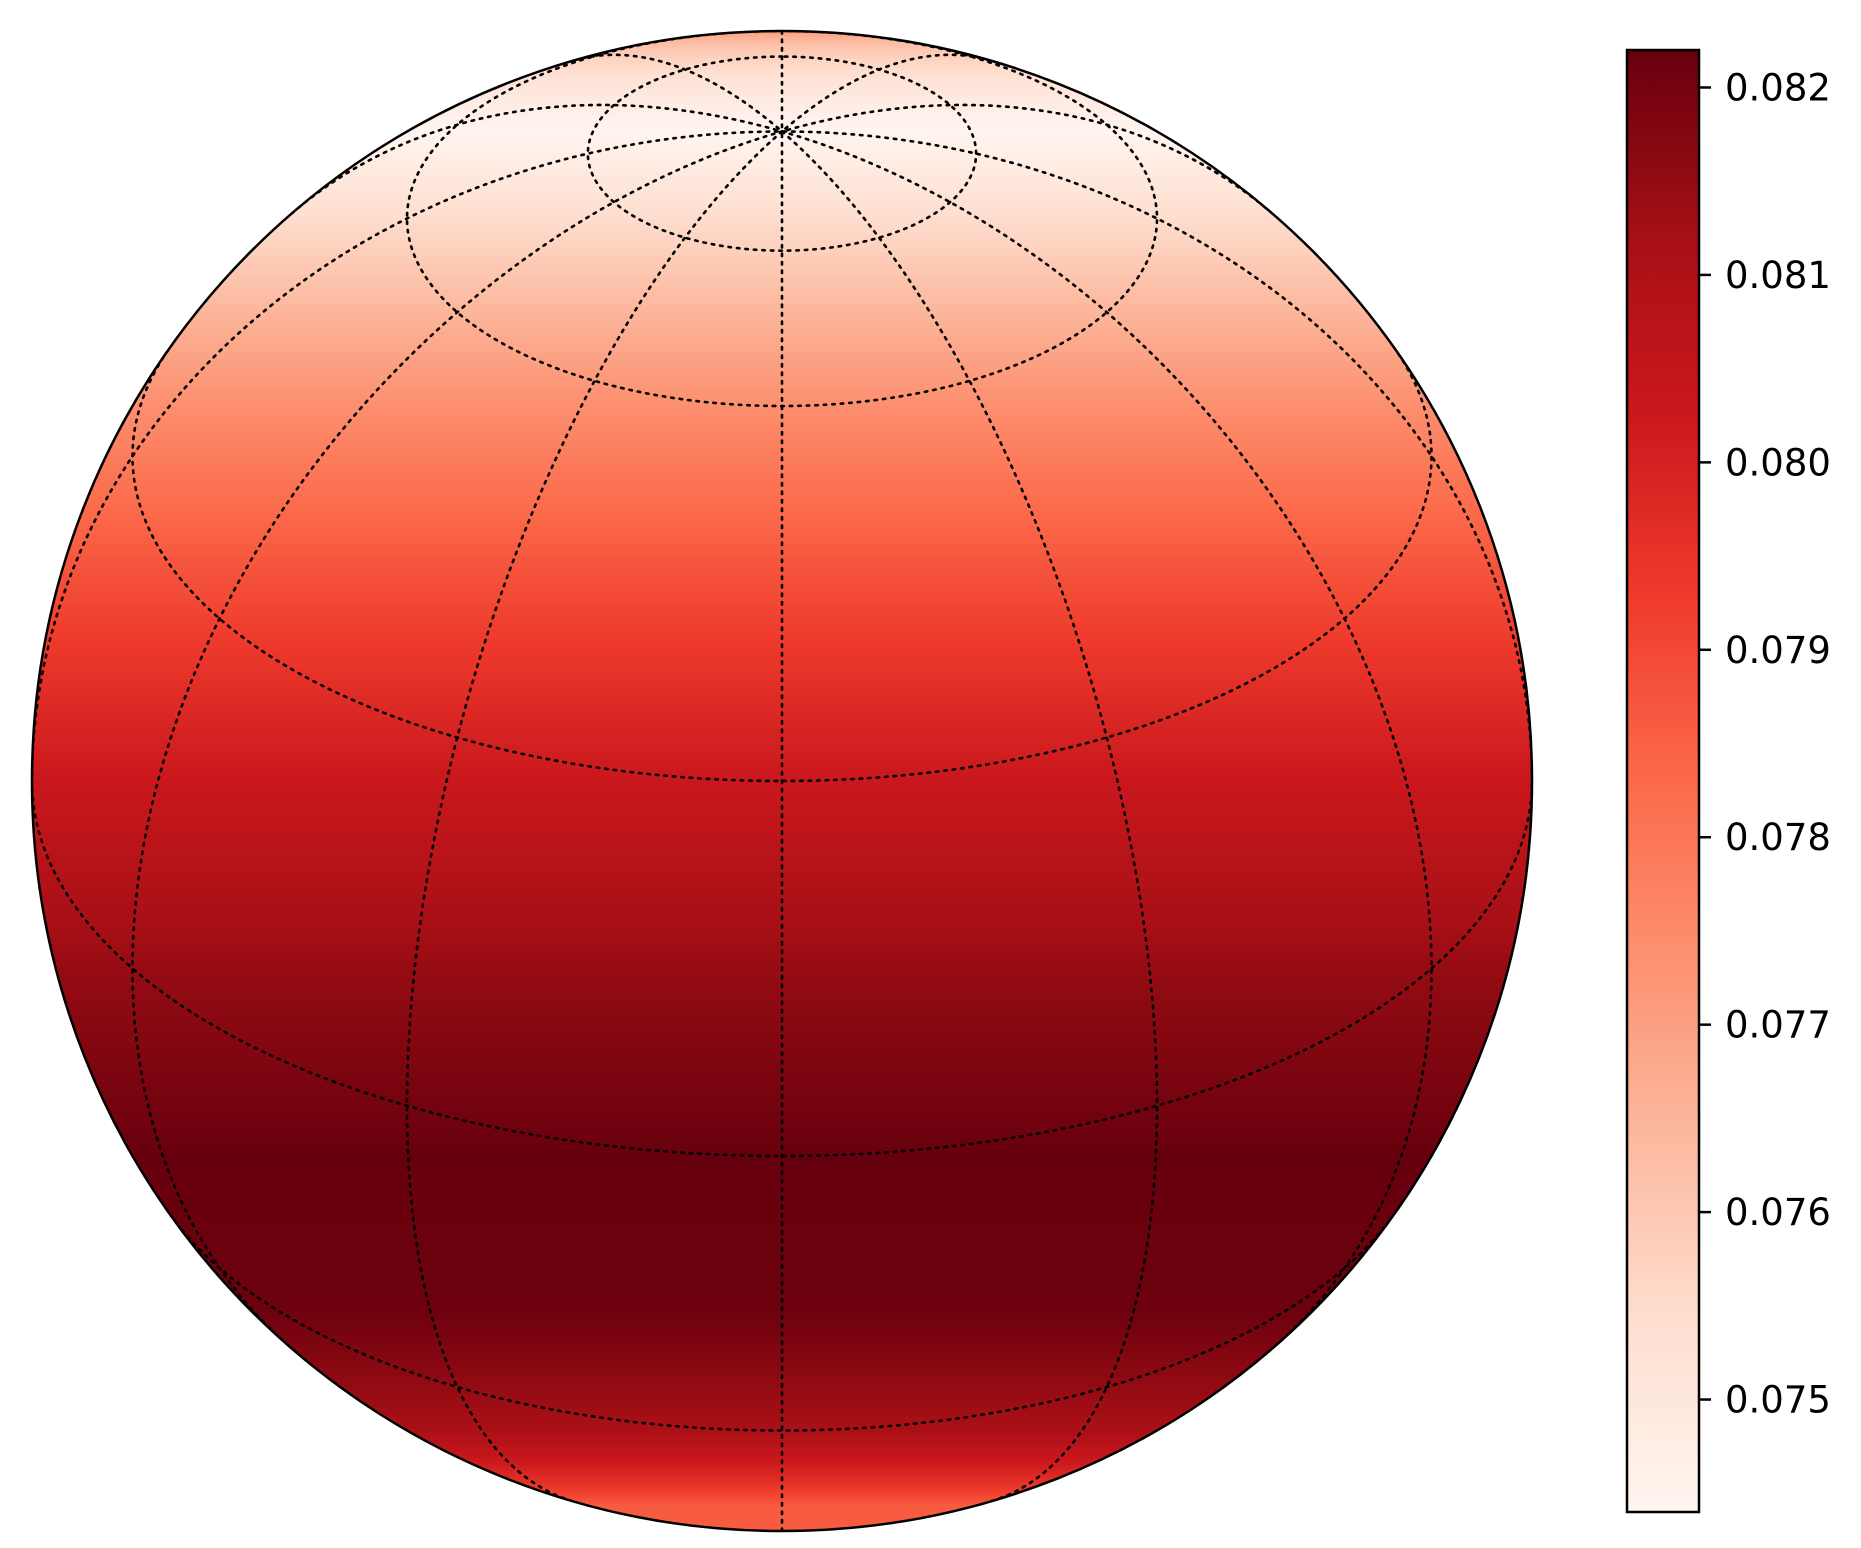 This screenshot has width=1861, height=1548. Describe the element at coordinates (1778, 87) in the screenshot. I see `colorbar-tick-label: 0.082` at that location.